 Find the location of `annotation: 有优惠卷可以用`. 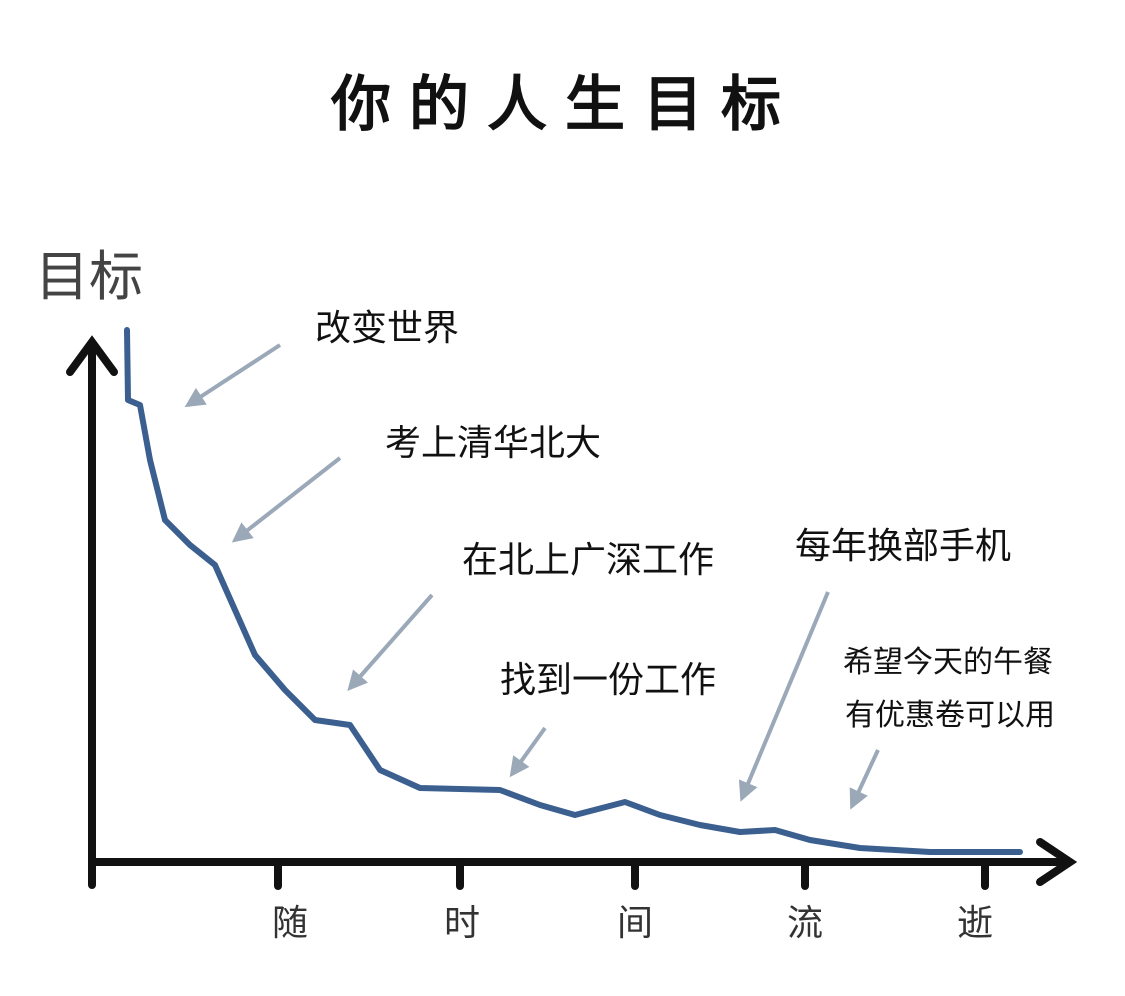

annotation: 有优惠卷可以用 is located at coordinates (950, 715).